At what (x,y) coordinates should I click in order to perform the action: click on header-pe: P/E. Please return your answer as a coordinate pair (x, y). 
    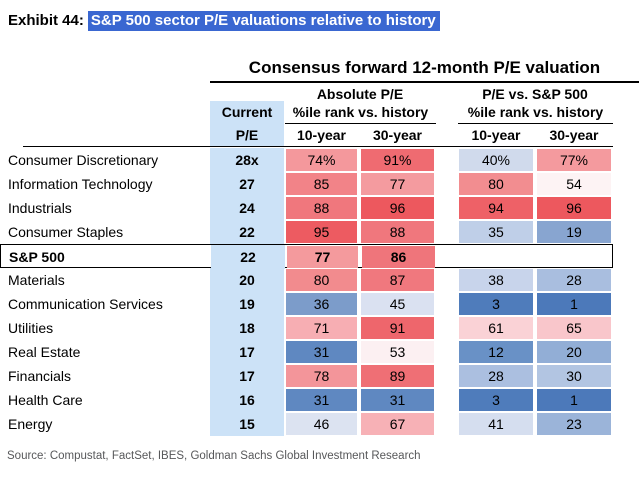
    Looking at the image, I should click on (247, 135).